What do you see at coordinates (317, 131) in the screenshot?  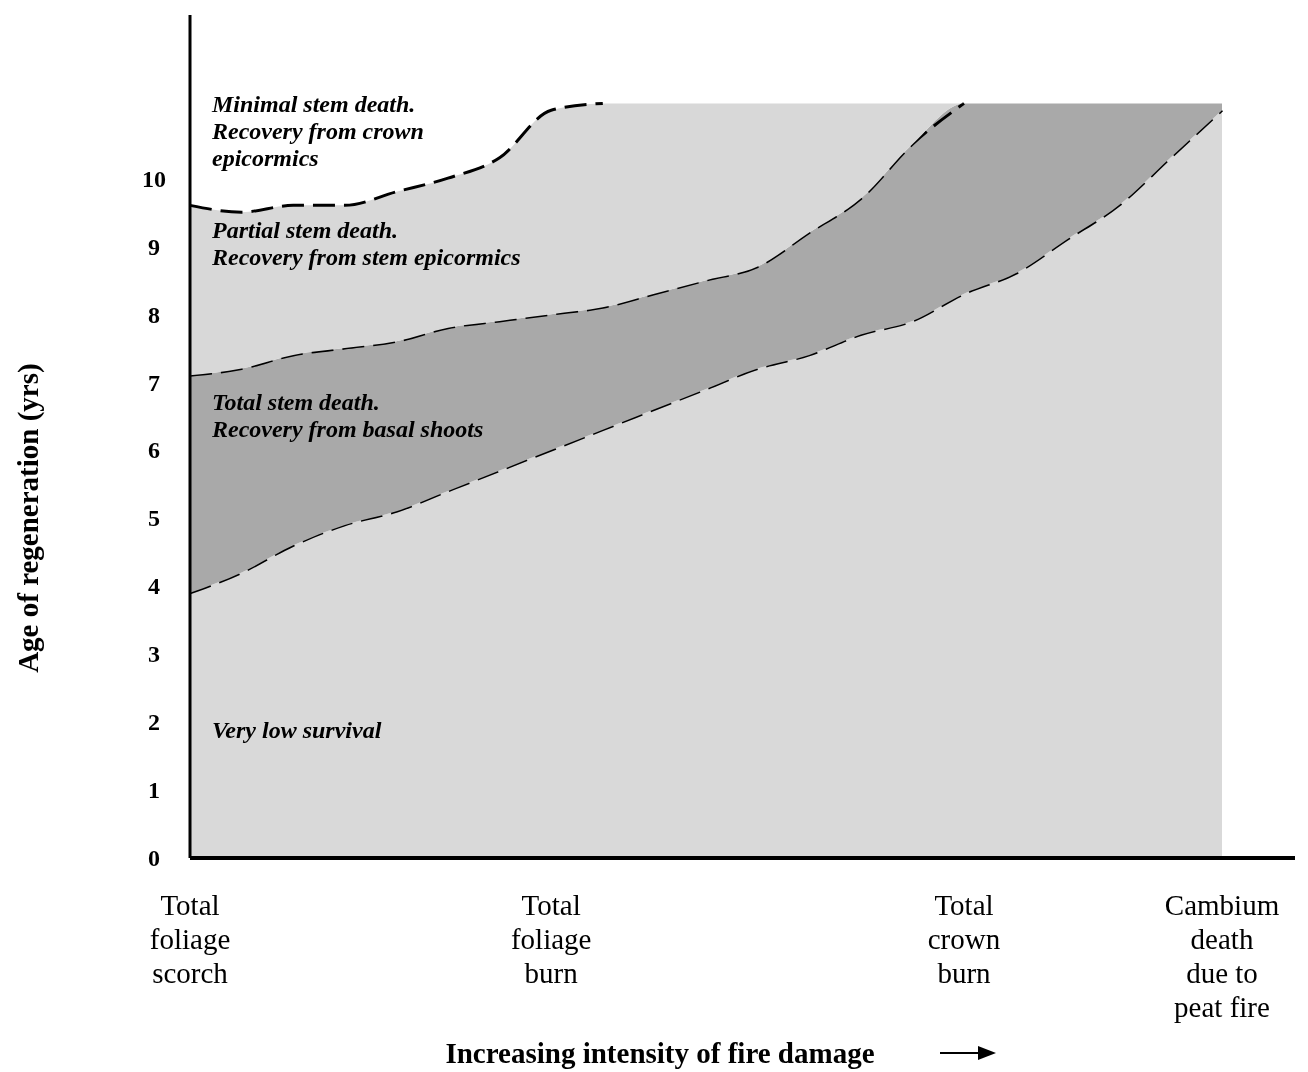 I see `annotation: Minimal stem death. Recovery from crown epicormics` at bounding box center [317, 131].